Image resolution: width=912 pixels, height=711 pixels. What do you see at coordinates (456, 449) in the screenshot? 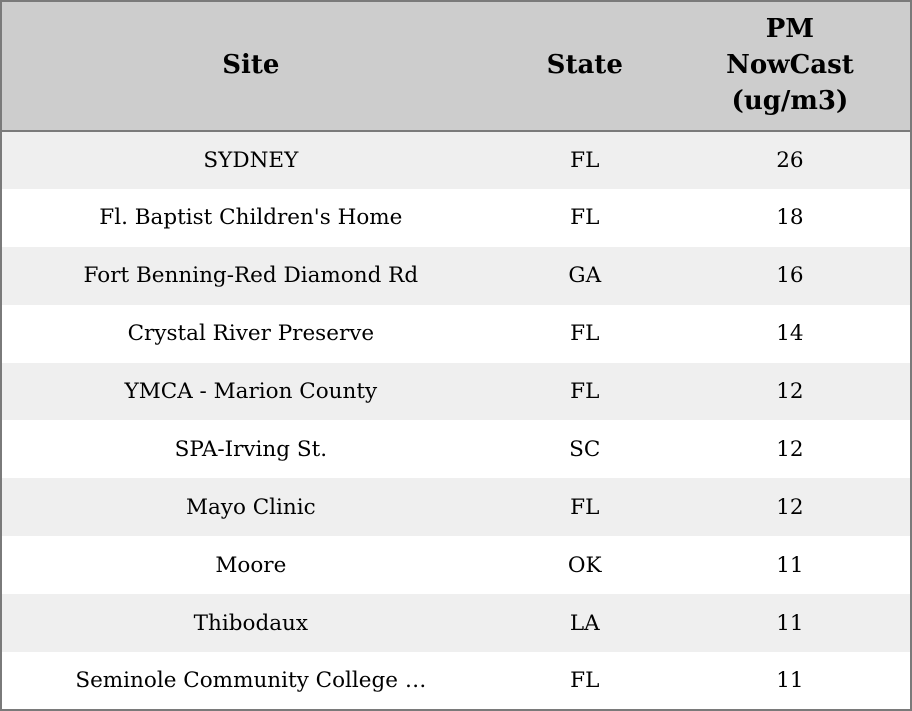
I see `table-row: SPA-Irving St. SC 12` at bounding box center [456, 449].